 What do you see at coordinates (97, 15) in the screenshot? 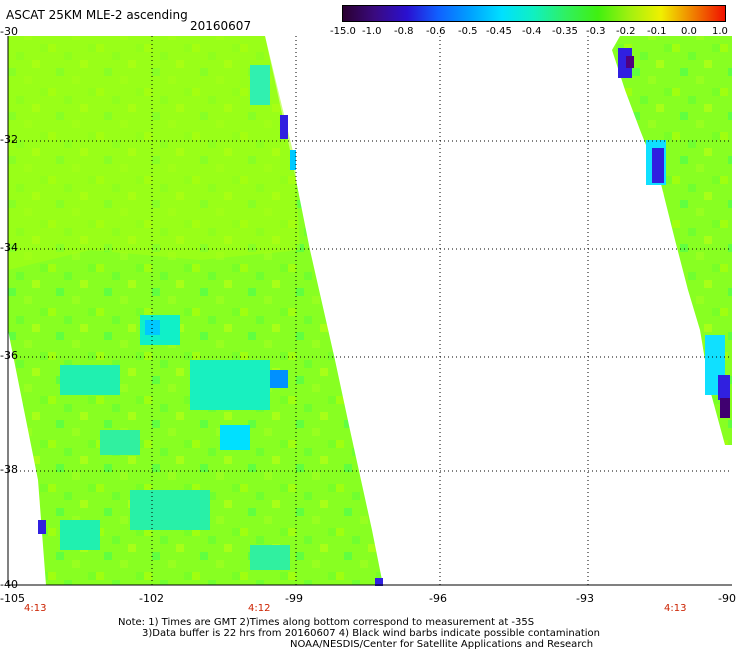
I see `map-title: ASCAT 25KM MLE-2 ascending` at bounding box center [97, 15].